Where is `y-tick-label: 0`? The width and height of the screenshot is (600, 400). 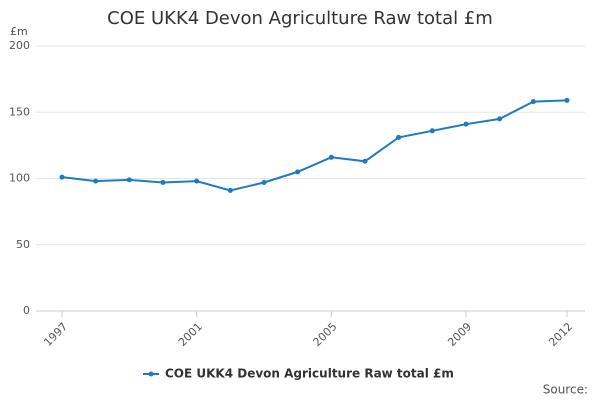
y-tick-label: 0 is located at coordinates (26, 310).